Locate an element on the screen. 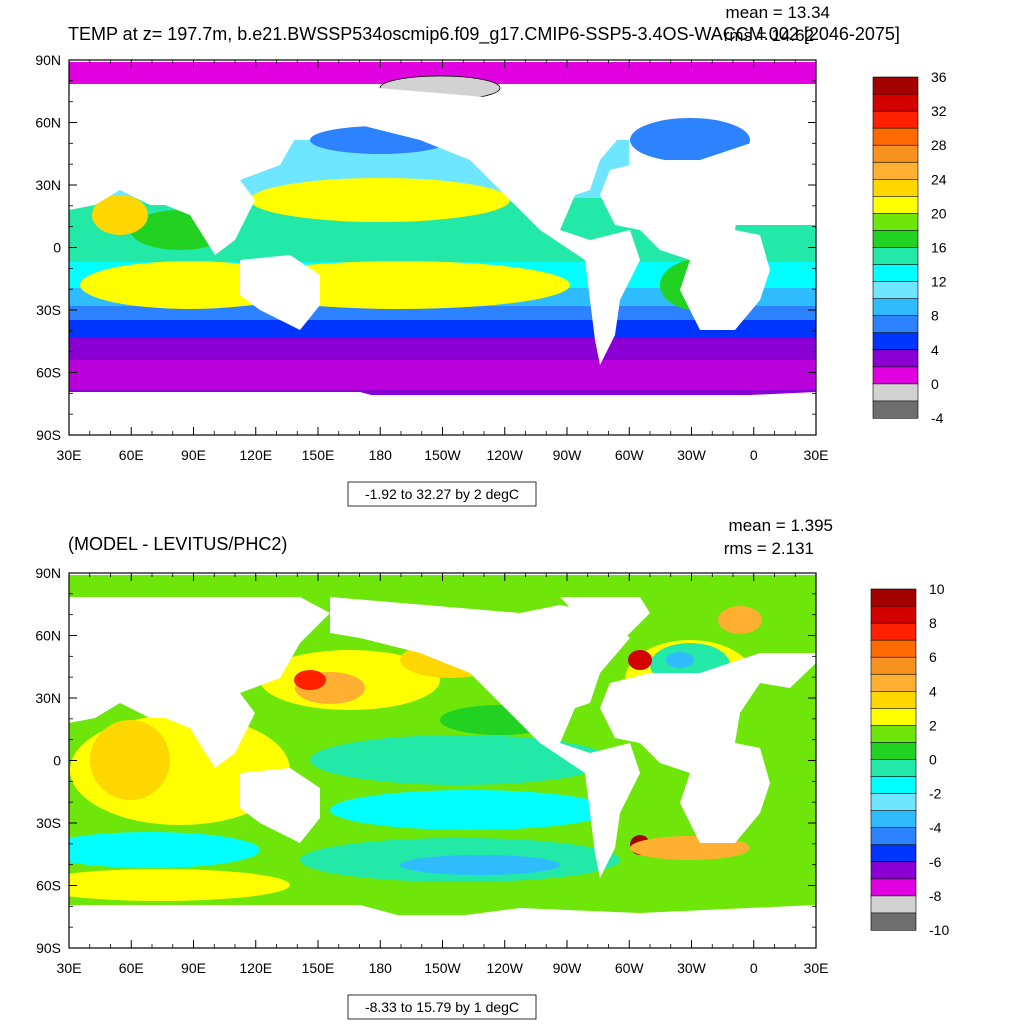  x-tick-label: 0 is located at coordinates (754, 455).